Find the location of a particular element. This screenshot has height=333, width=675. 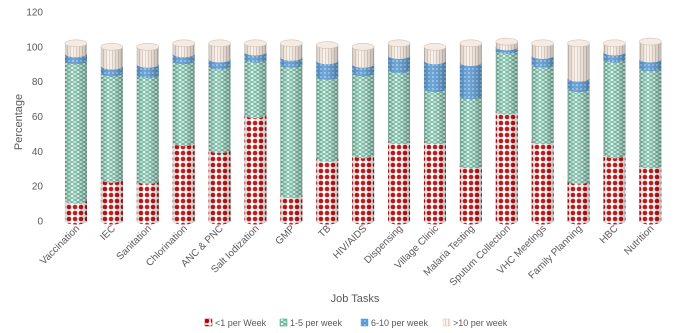

x-tick-label: Nutrition is located at coordinates (639, 240).